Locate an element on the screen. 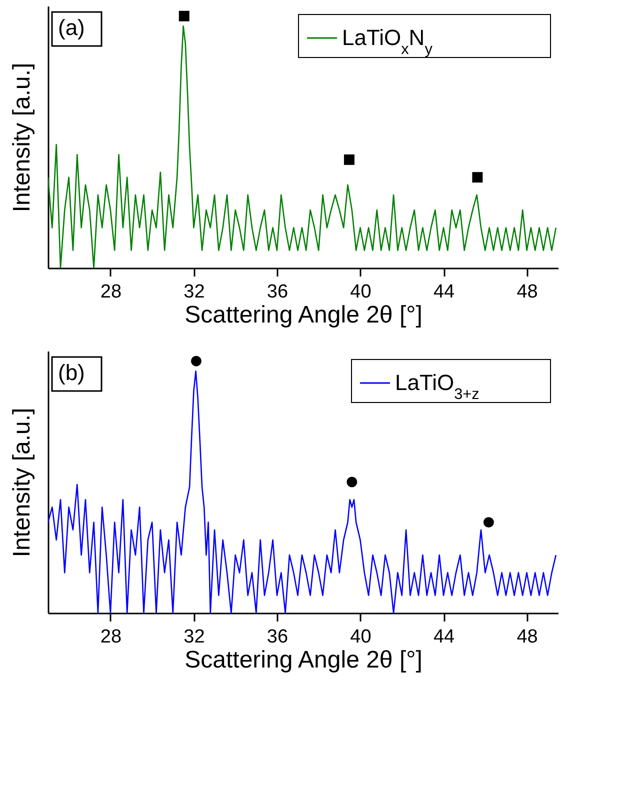  legend-label: LaTiO$_{3+z}$ is located at coordinates (437, 386).